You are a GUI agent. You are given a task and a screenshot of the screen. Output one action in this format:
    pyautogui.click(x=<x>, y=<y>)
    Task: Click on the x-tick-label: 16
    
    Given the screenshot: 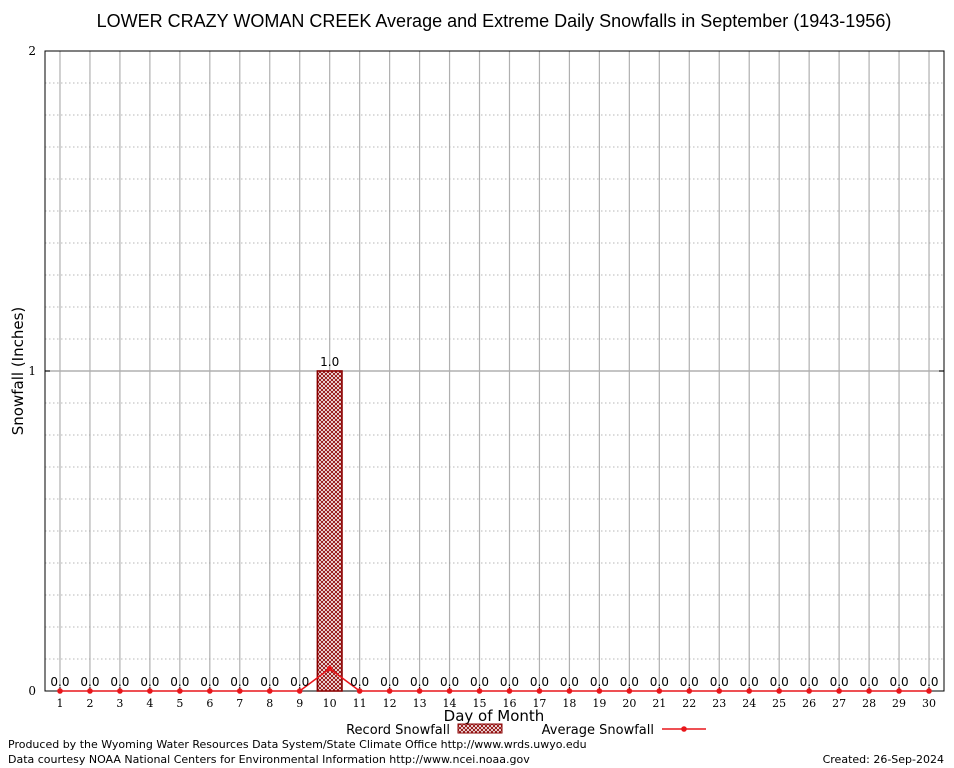 What is the action you would take?
    pyautogui.click(x=509, y=703)
    